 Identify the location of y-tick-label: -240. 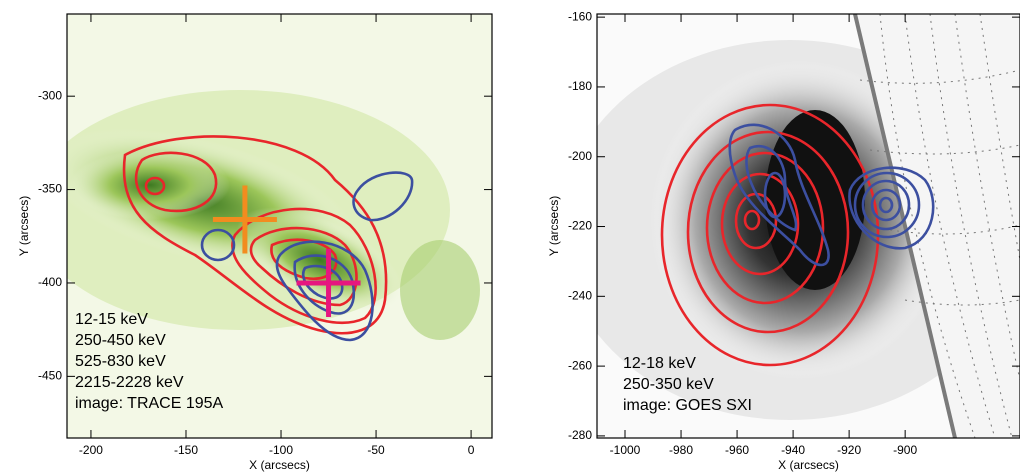
(580, 295).